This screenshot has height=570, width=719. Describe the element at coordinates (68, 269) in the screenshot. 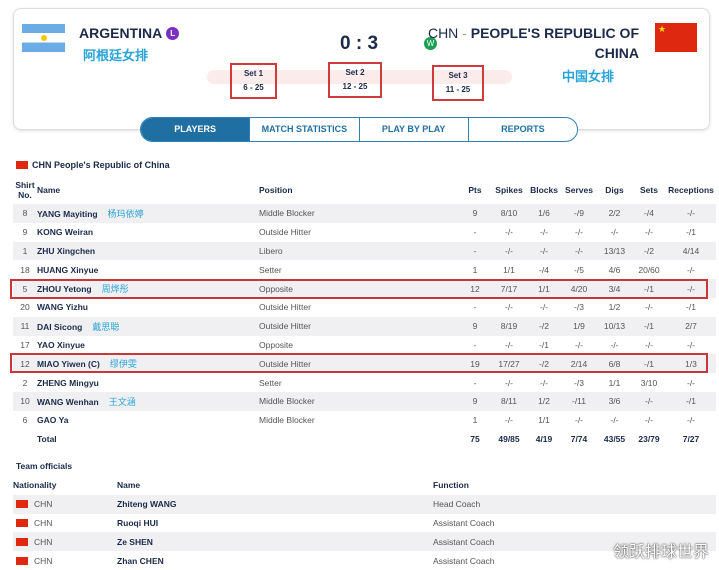

I see `player-name-text: HUANG Xinyue` at that location.